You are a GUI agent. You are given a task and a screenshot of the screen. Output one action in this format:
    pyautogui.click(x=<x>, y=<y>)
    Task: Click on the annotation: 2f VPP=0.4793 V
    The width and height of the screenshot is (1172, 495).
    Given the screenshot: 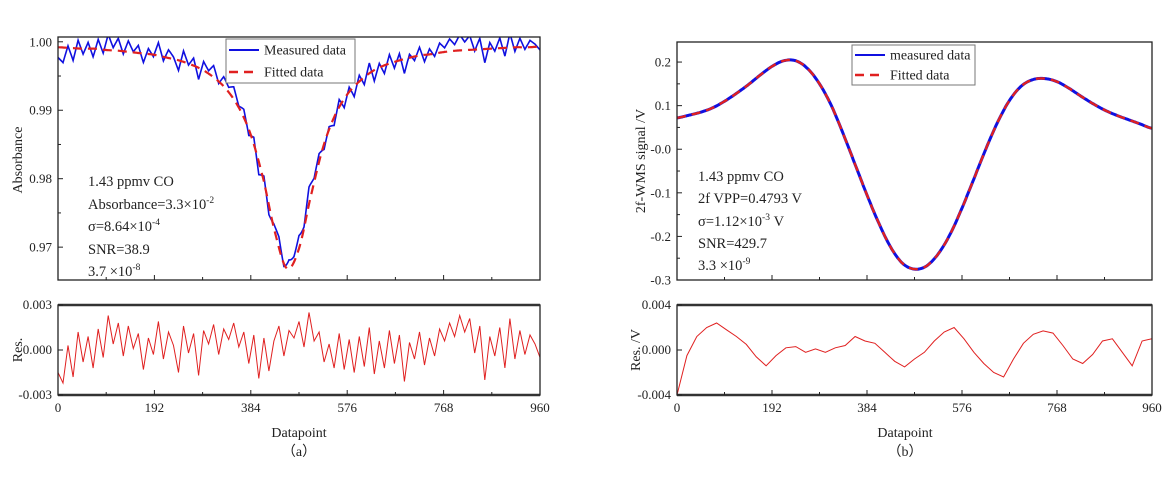 What is the action you would take?
    pyautogui.click(x=750, y=199)
    